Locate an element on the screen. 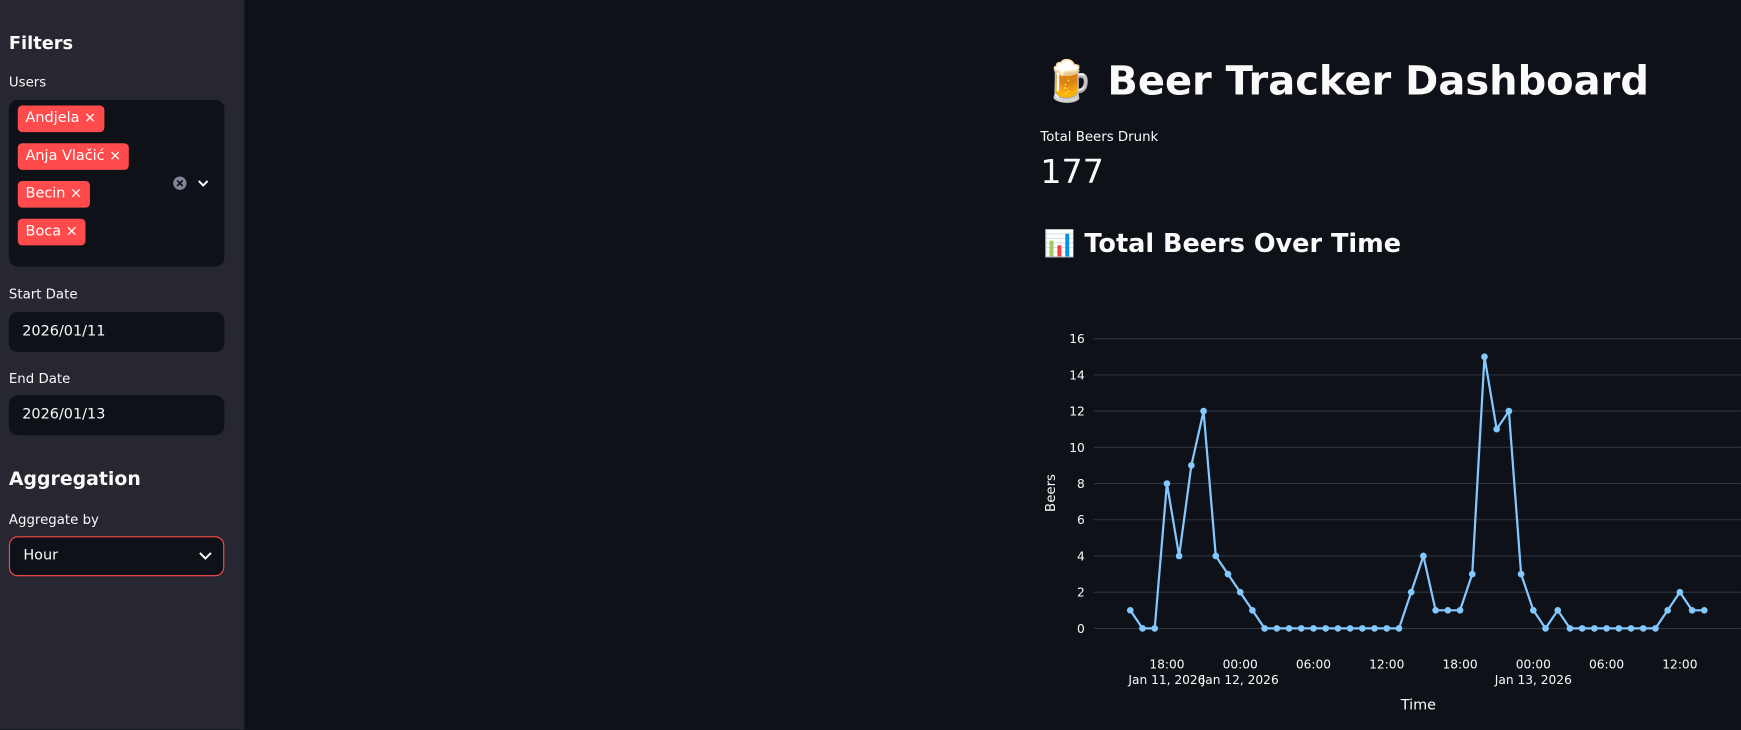  y-tick-label: 2 is located at coordinates (1081, 593).